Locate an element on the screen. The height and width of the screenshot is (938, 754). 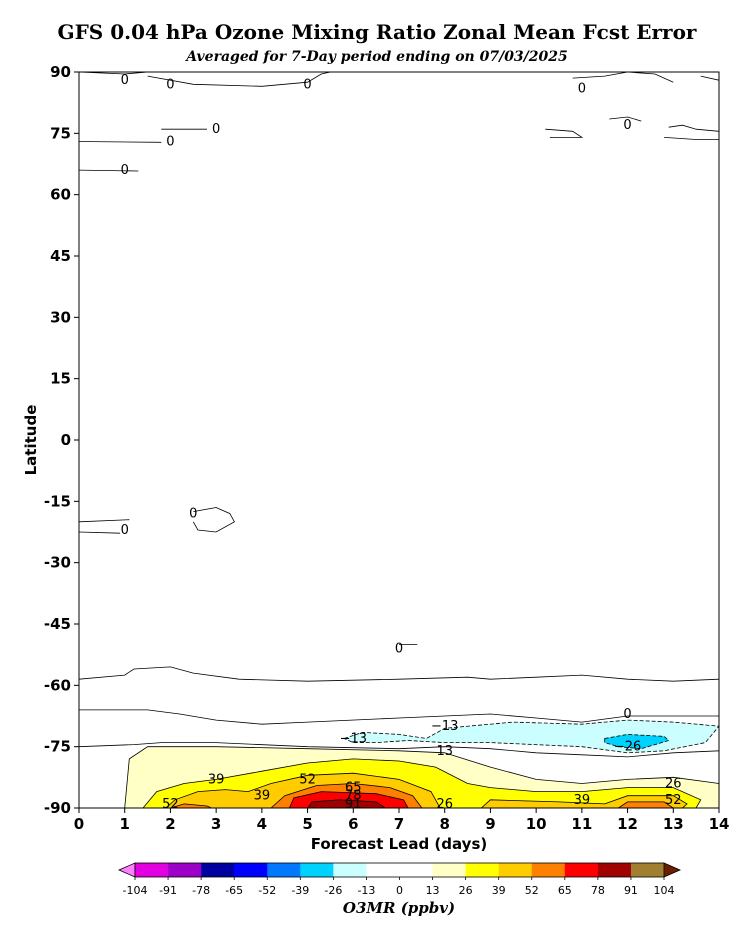
x-tick-label: 7 is located at coordinates (399, 824).